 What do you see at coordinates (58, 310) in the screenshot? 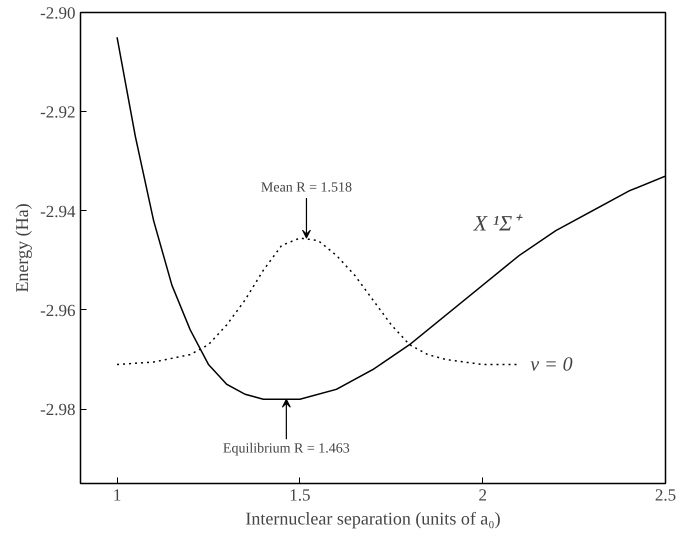
I see `y-tick-label: -2.96` at bounding box center [58, 310].